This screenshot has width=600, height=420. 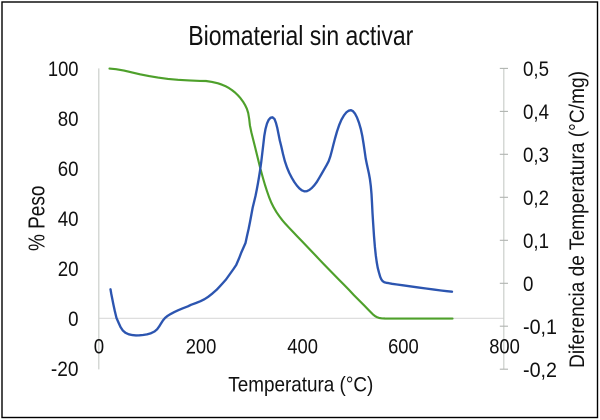 I want to click on svg-text: 0,1, so click(x=536, y=241).